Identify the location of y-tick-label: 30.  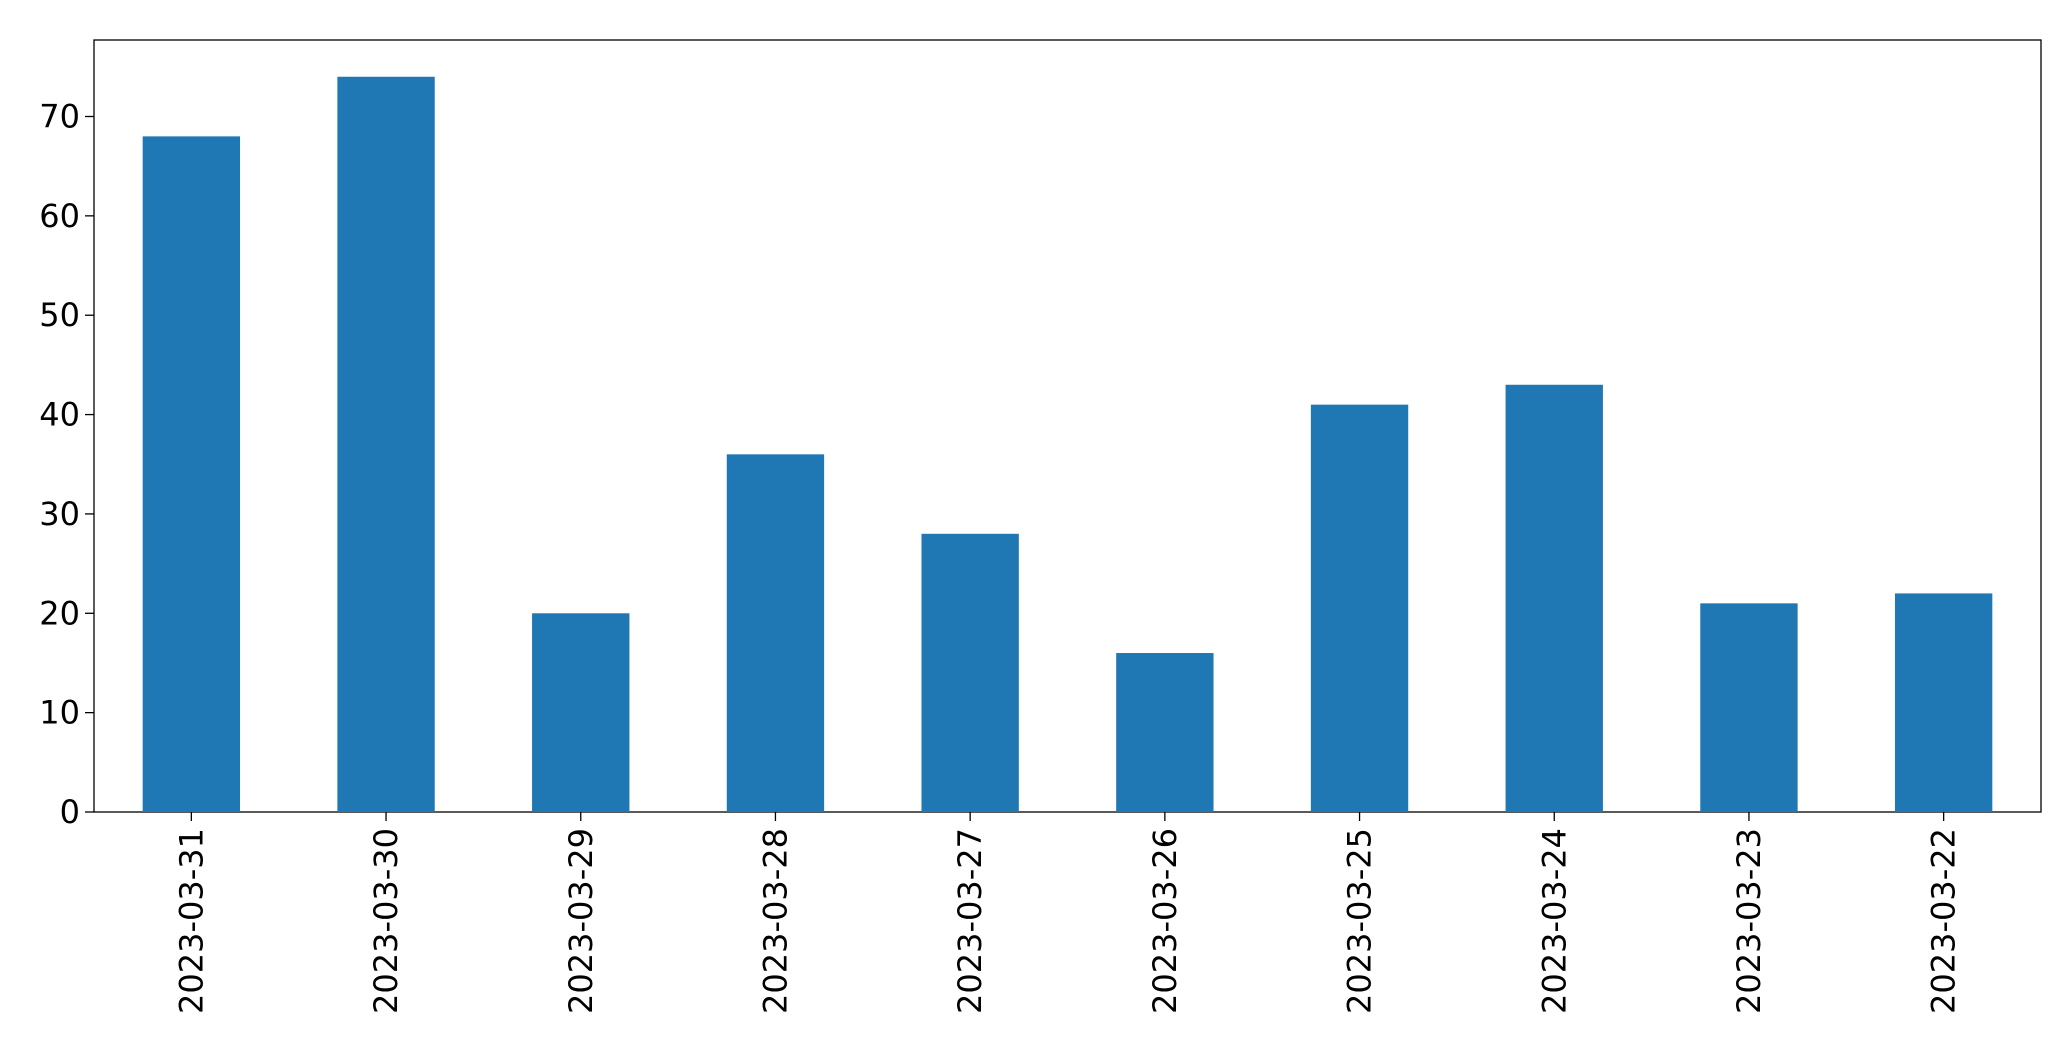
(59, 514).